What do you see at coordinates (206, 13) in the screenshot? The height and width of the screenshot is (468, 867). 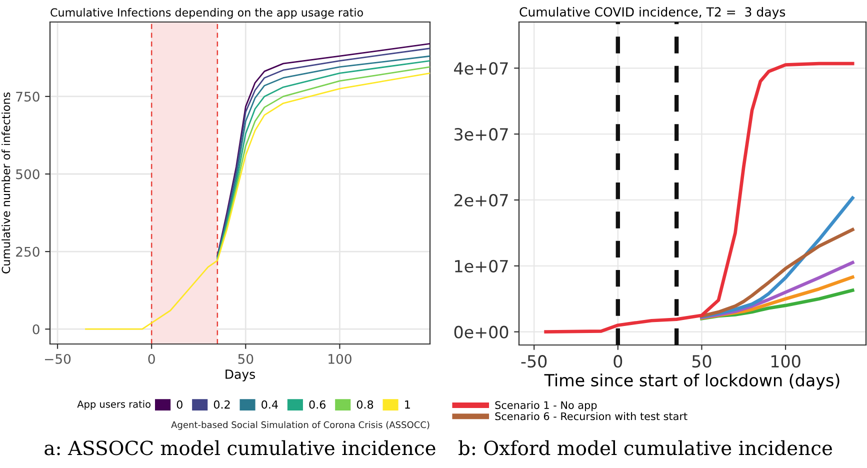 I see `chart-title: Cumulative Infections depending on the app usage ratio` at bounding box center [206, 13].